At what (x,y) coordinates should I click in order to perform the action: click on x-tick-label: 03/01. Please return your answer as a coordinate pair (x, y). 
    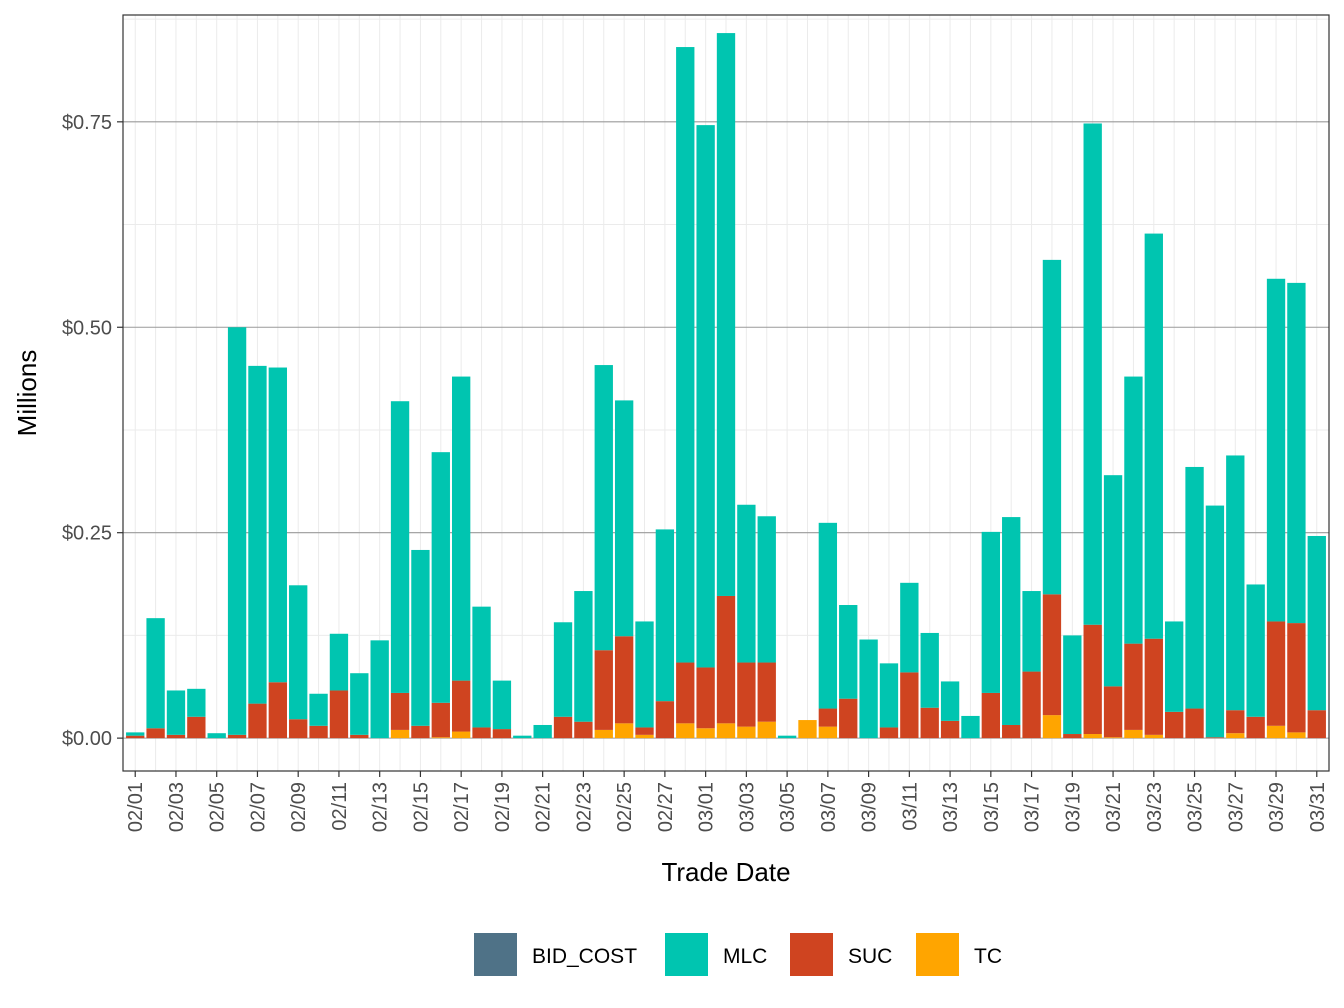
    Looking at the image, I should click on (707, 807).